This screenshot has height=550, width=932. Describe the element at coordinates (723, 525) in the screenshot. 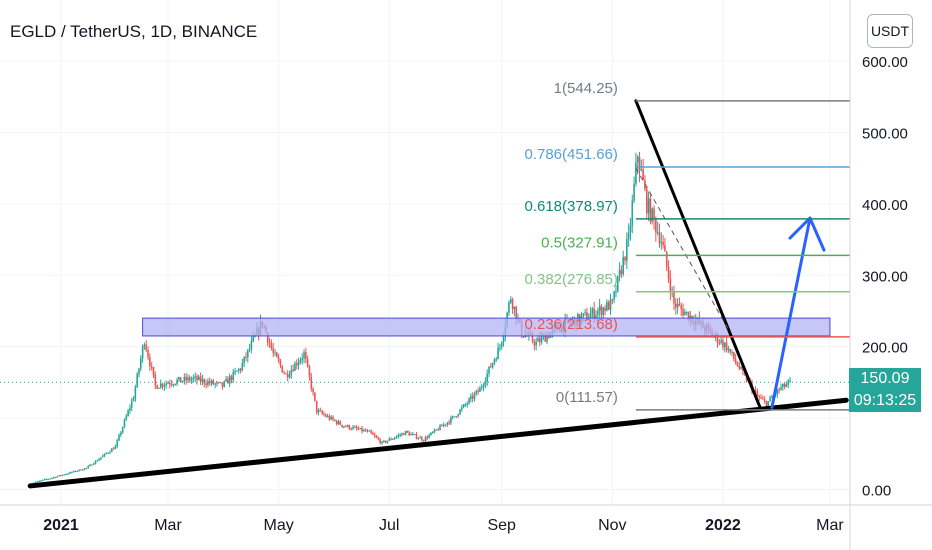

I see `x-tick-label: 2022` at that location.